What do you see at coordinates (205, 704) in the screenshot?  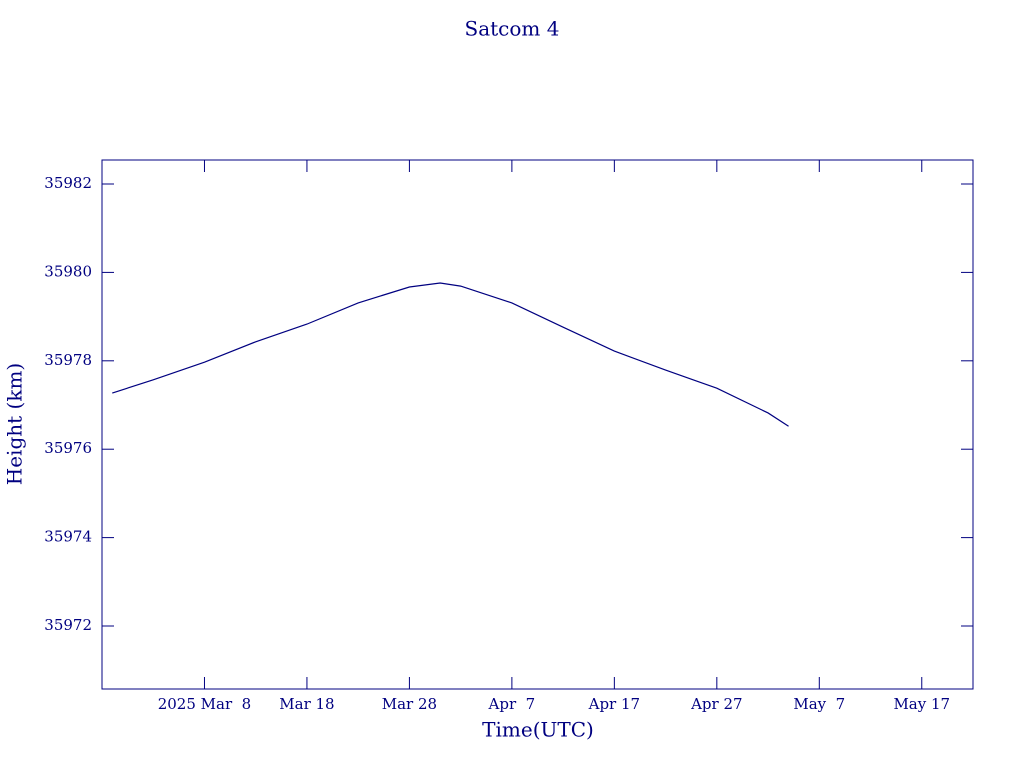 I see `x-tick-label: 2025 Mar 8` at bounding box center [205, 704].